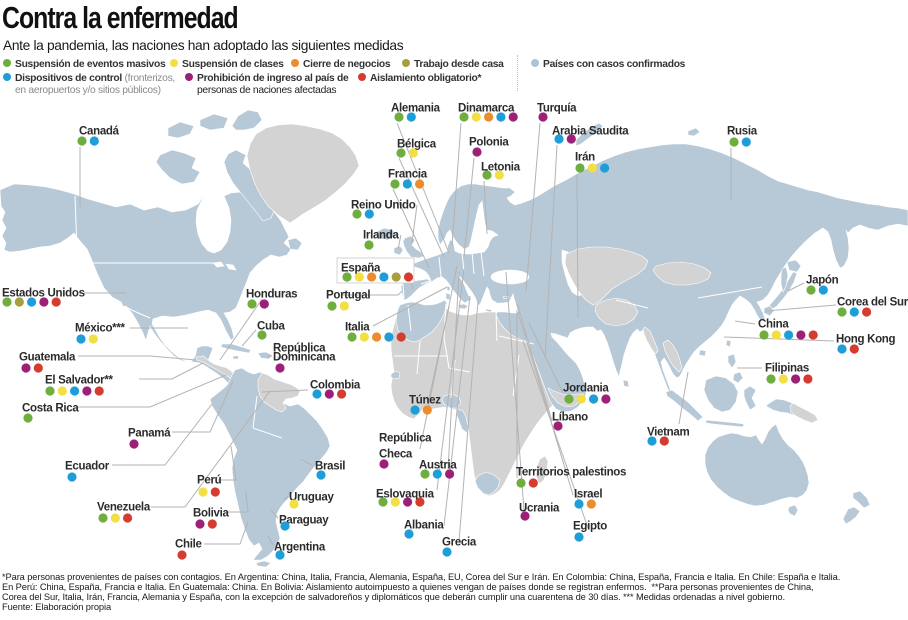  Describe the element at coordinates (361, 269) in the screenshot. I see `svg-text: España` at that location.